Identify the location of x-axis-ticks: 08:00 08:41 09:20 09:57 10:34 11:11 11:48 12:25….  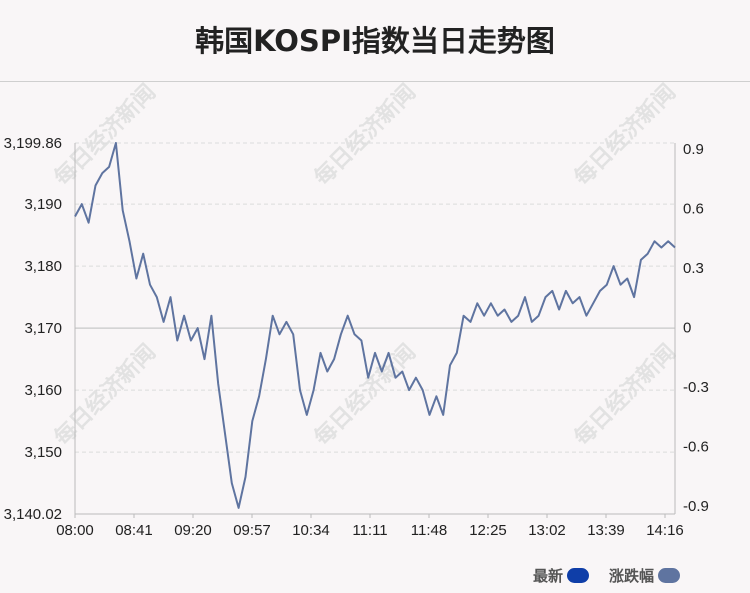
(370, 526).